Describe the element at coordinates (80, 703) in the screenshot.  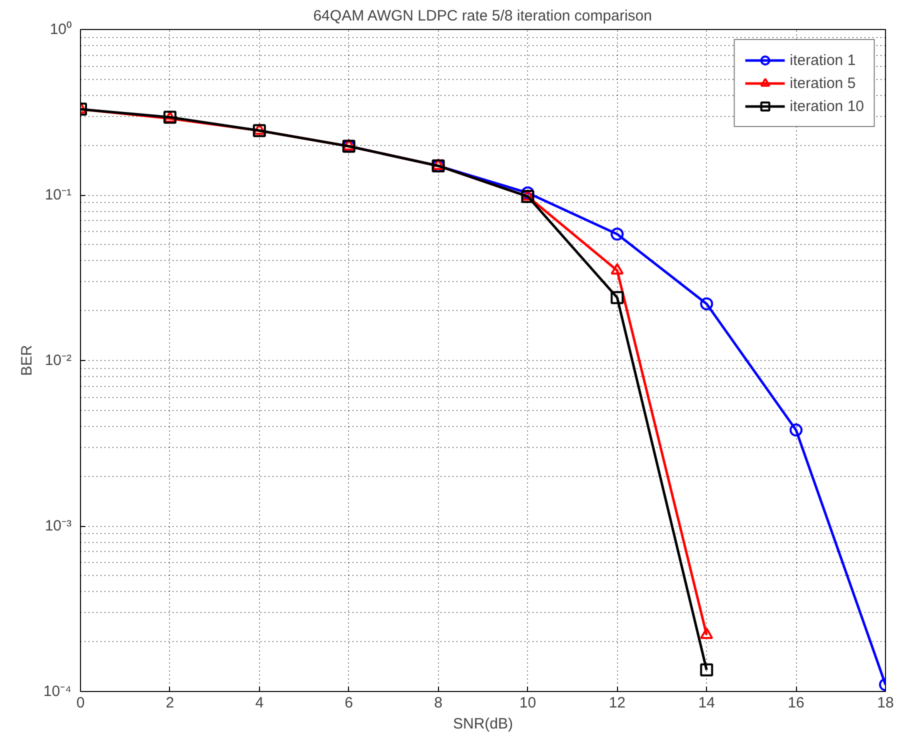
I see `x-tick-label: 0` at that location.